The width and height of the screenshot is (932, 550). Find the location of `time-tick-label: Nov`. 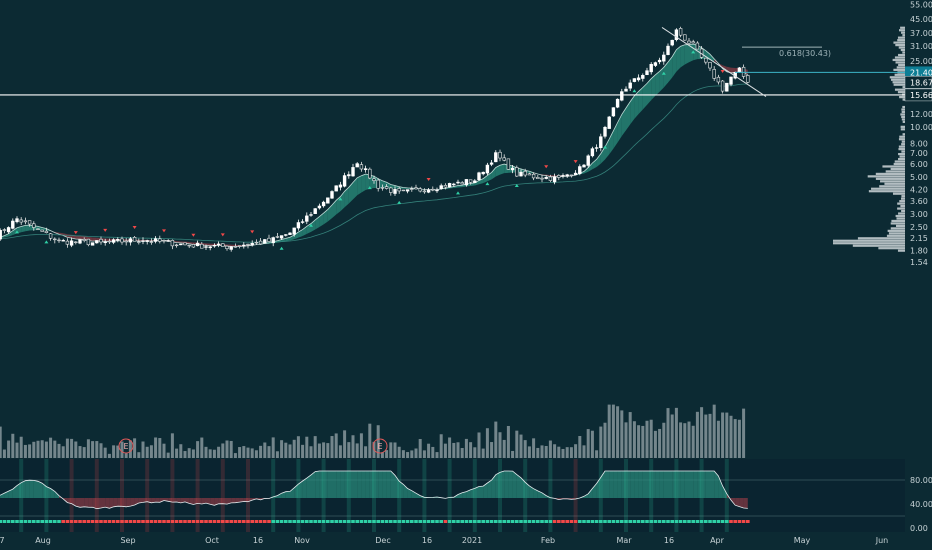

time-tick-label: Nov is located at coordinates (302, 540).